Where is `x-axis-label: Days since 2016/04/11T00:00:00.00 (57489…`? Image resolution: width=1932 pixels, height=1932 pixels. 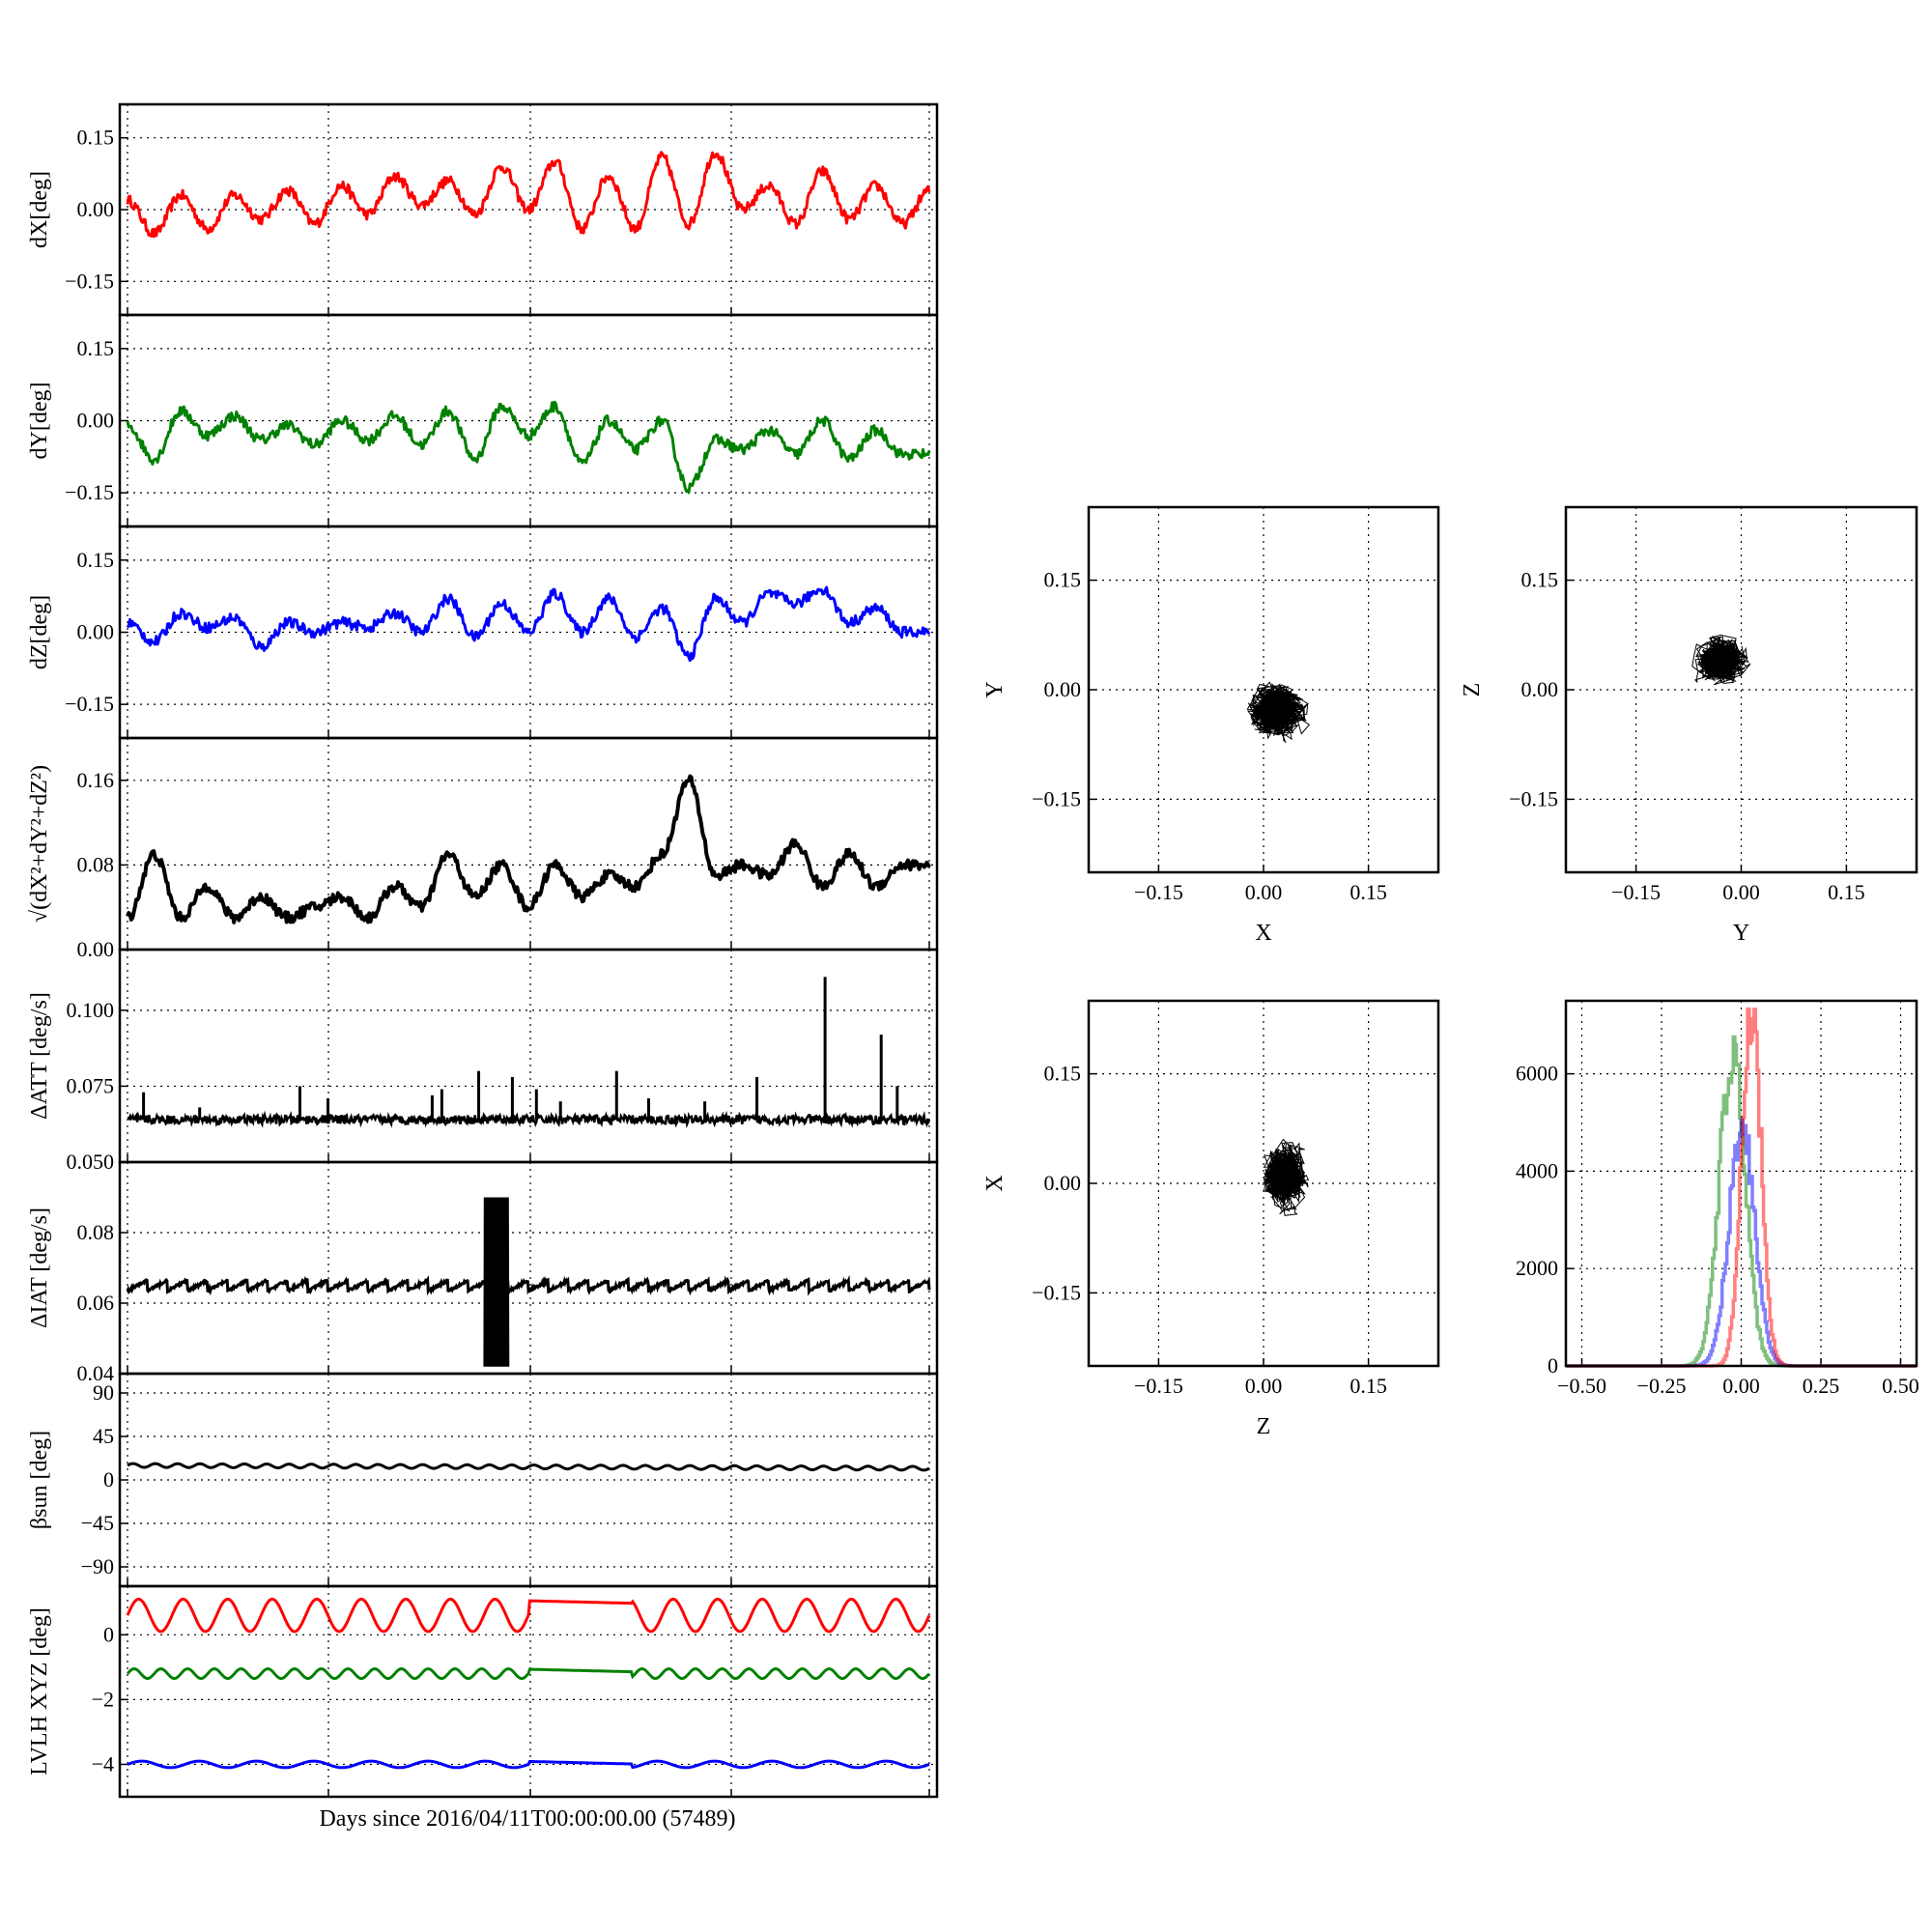 x-axis-label: Days since 2016/04/11T00:00:00.00 (57489… is located at coordinates (527, 1819).